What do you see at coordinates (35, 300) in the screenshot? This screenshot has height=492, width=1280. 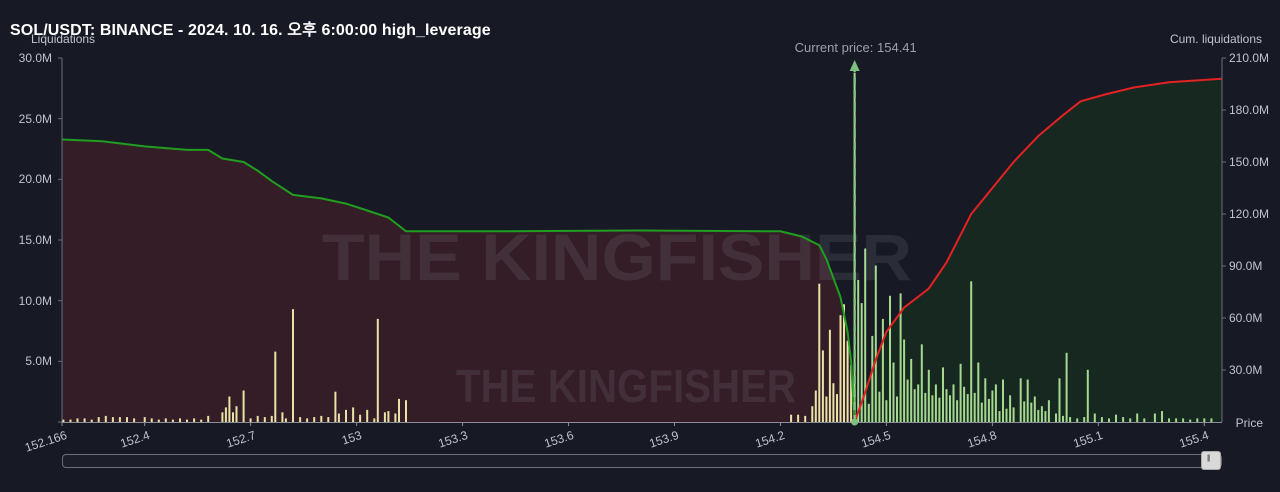 I see `left-axis-tick: 10.0M` at bounding box center [35, 300].